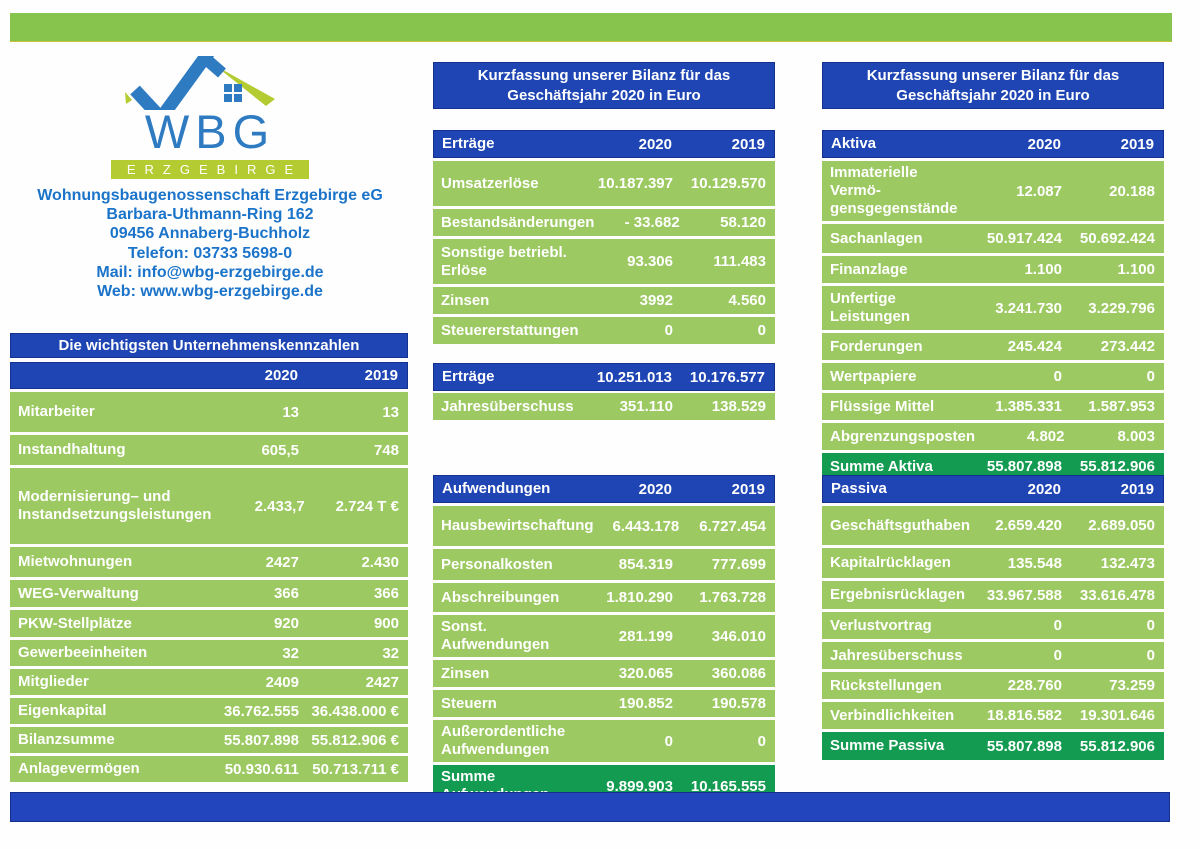 The image size is (1200, 849). Describe the element at coordinates (282, 562) in the screenshot. I see `value-2020: 2427` at that location.